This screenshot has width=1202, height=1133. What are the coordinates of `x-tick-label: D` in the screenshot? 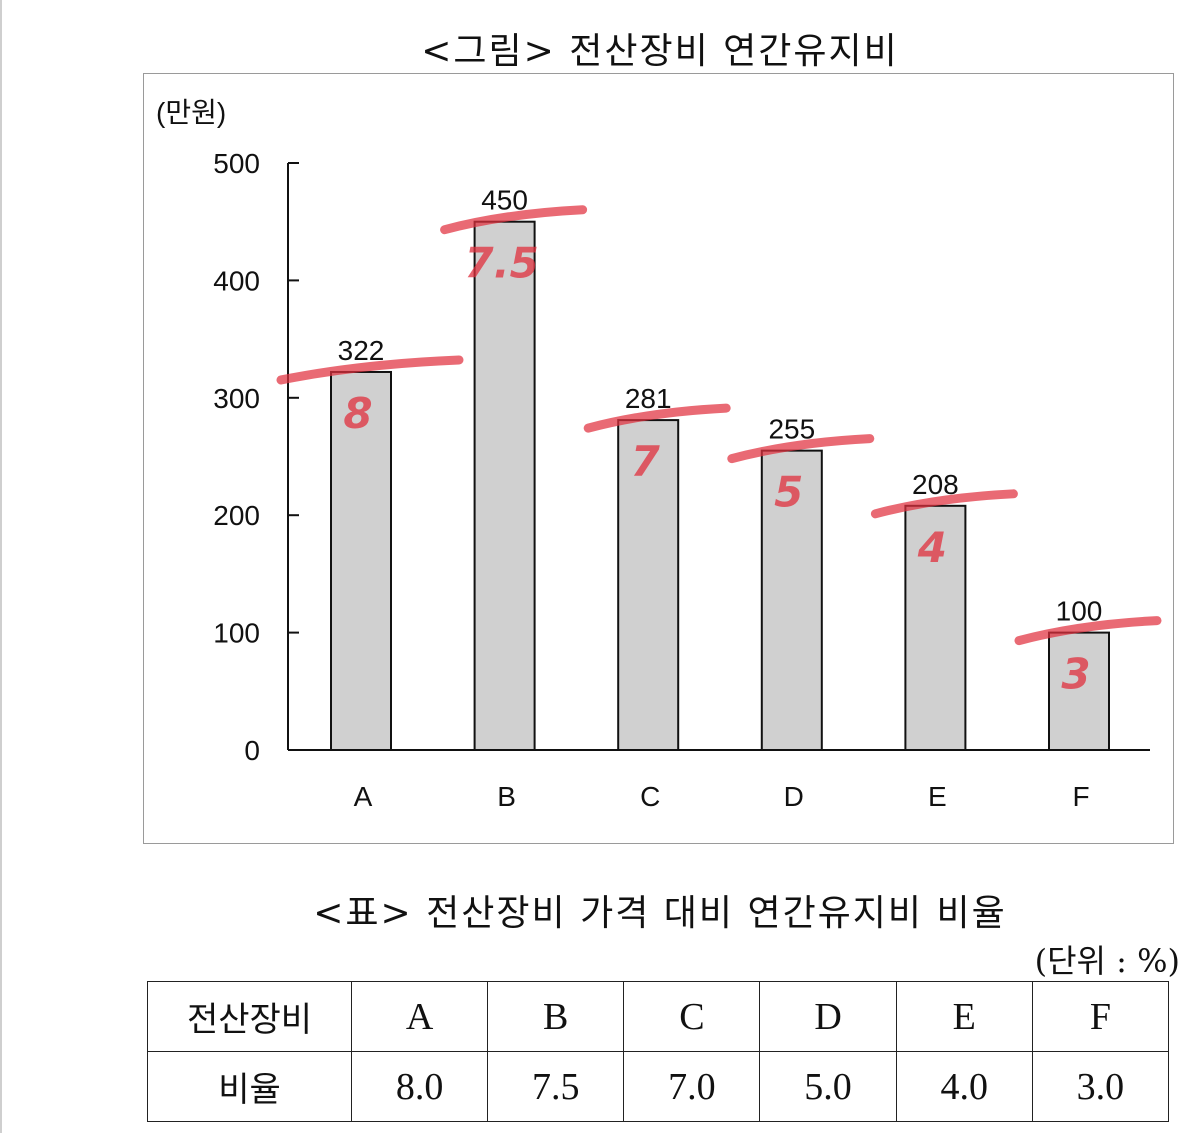 It's located at (794, 796).